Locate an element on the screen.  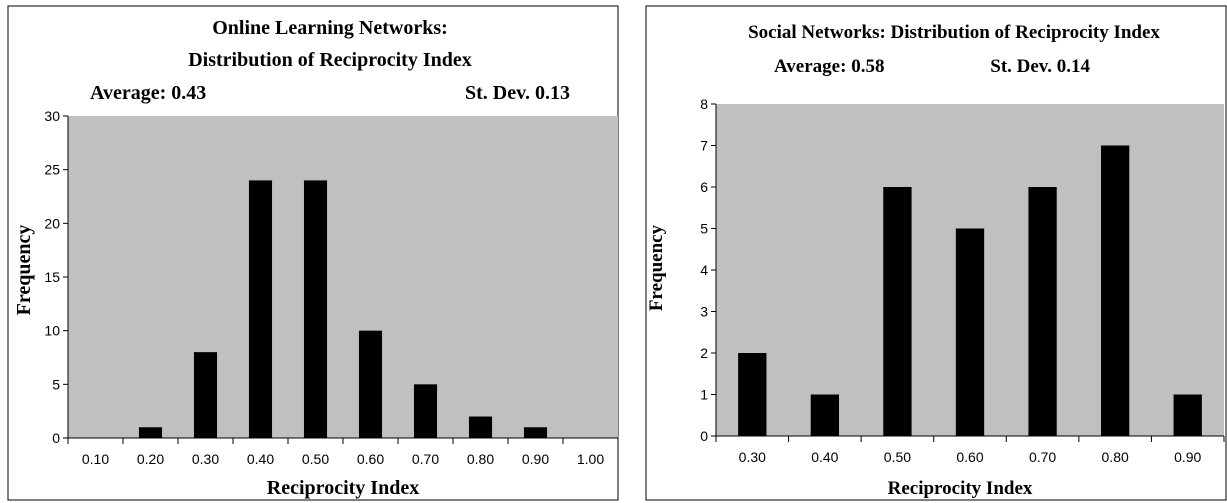
y-tick-label: 2 is located at coordinates (704, 353).